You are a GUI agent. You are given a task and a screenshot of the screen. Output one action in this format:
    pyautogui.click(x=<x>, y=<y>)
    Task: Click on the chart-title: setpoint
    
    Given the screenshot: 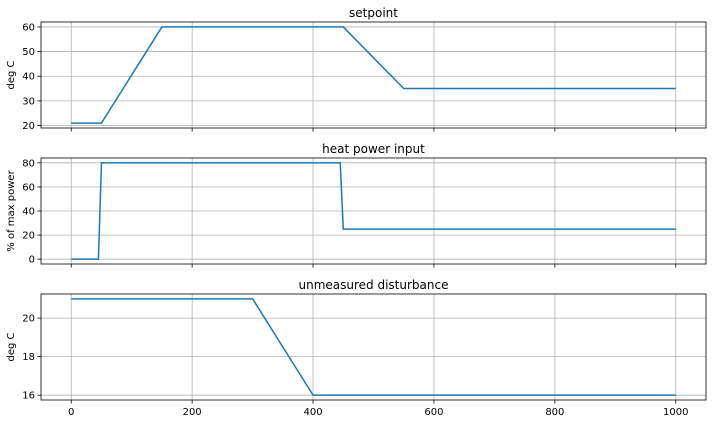 What is the action you would take?
    pyautogui.click(x=373, y=13)
    